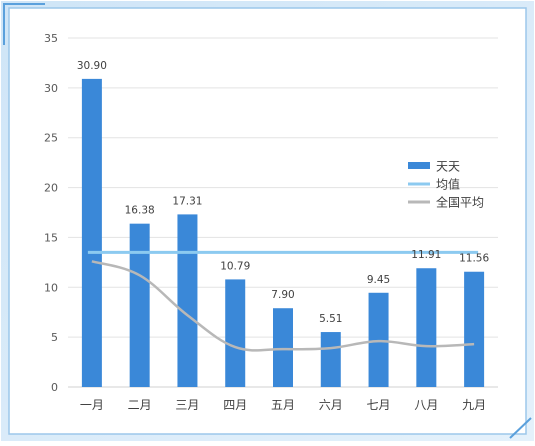 The width and height of the screenshot is (535, 446). What do you see at coordinates (24, 24) in the screenshot?
I see `frame-corner-top-left` at bounding box center [24, 24].